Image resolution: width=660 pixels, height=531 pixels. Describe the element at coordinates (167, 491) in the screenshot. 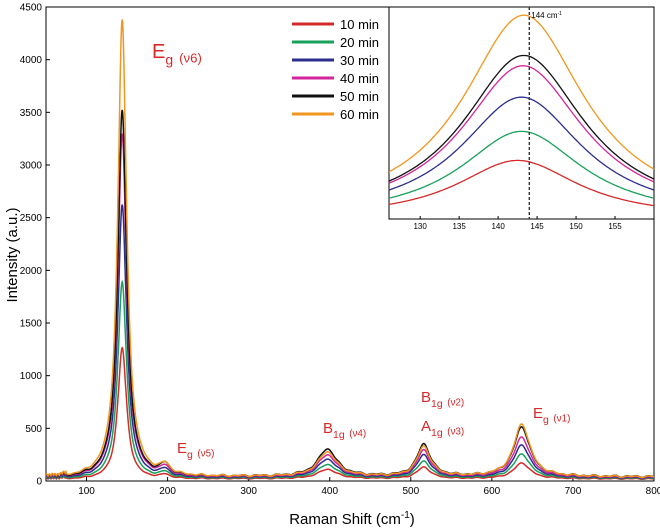

I see `x-tick-label-1: 200` at that location.